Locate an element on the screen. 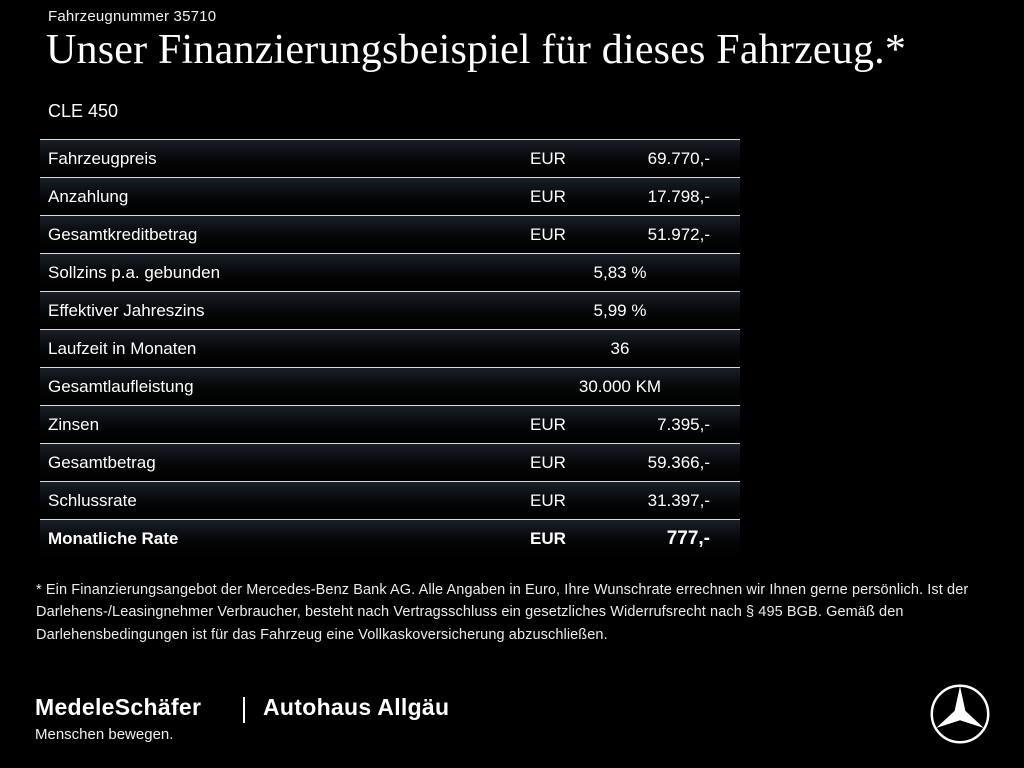 The image size is (1024, 768). row-value: 36 is located at coordinates (620, 348).